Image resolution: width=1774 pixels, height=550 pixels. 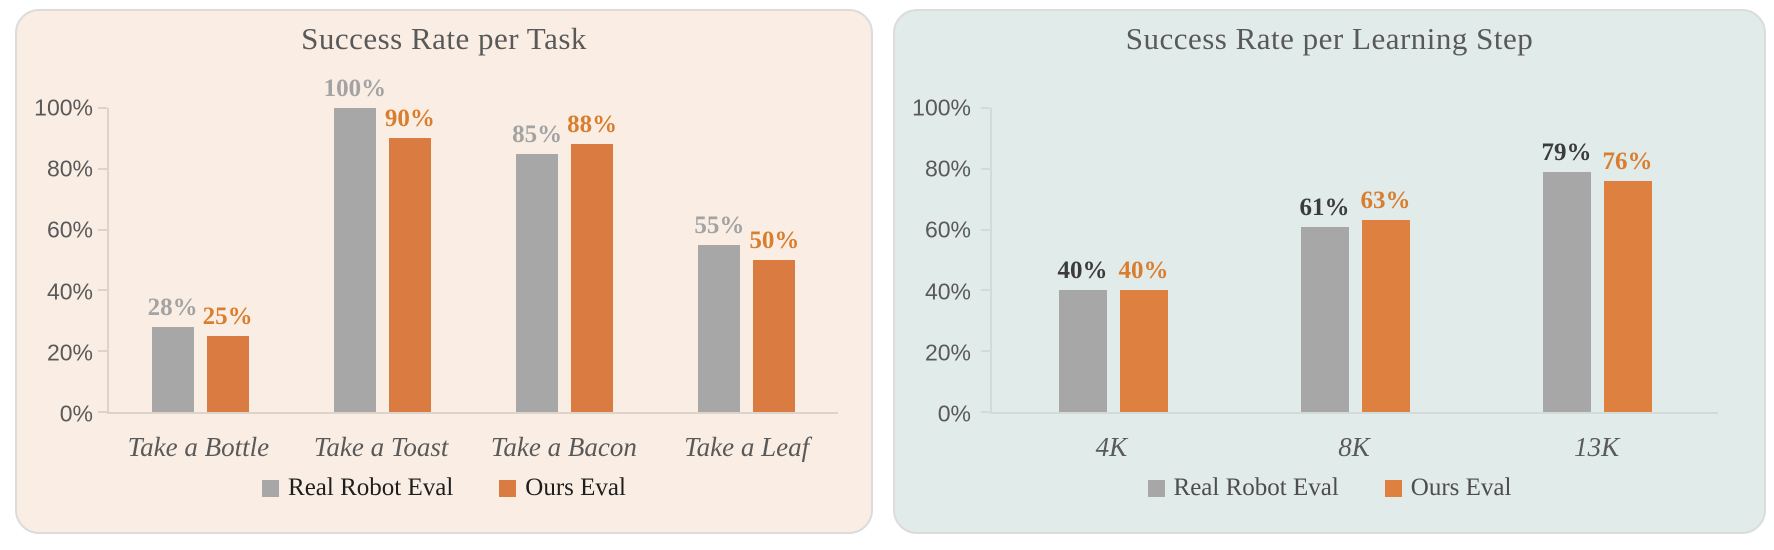 I want to click on bar-value-label: 63%, so click(x=1385, y=201).